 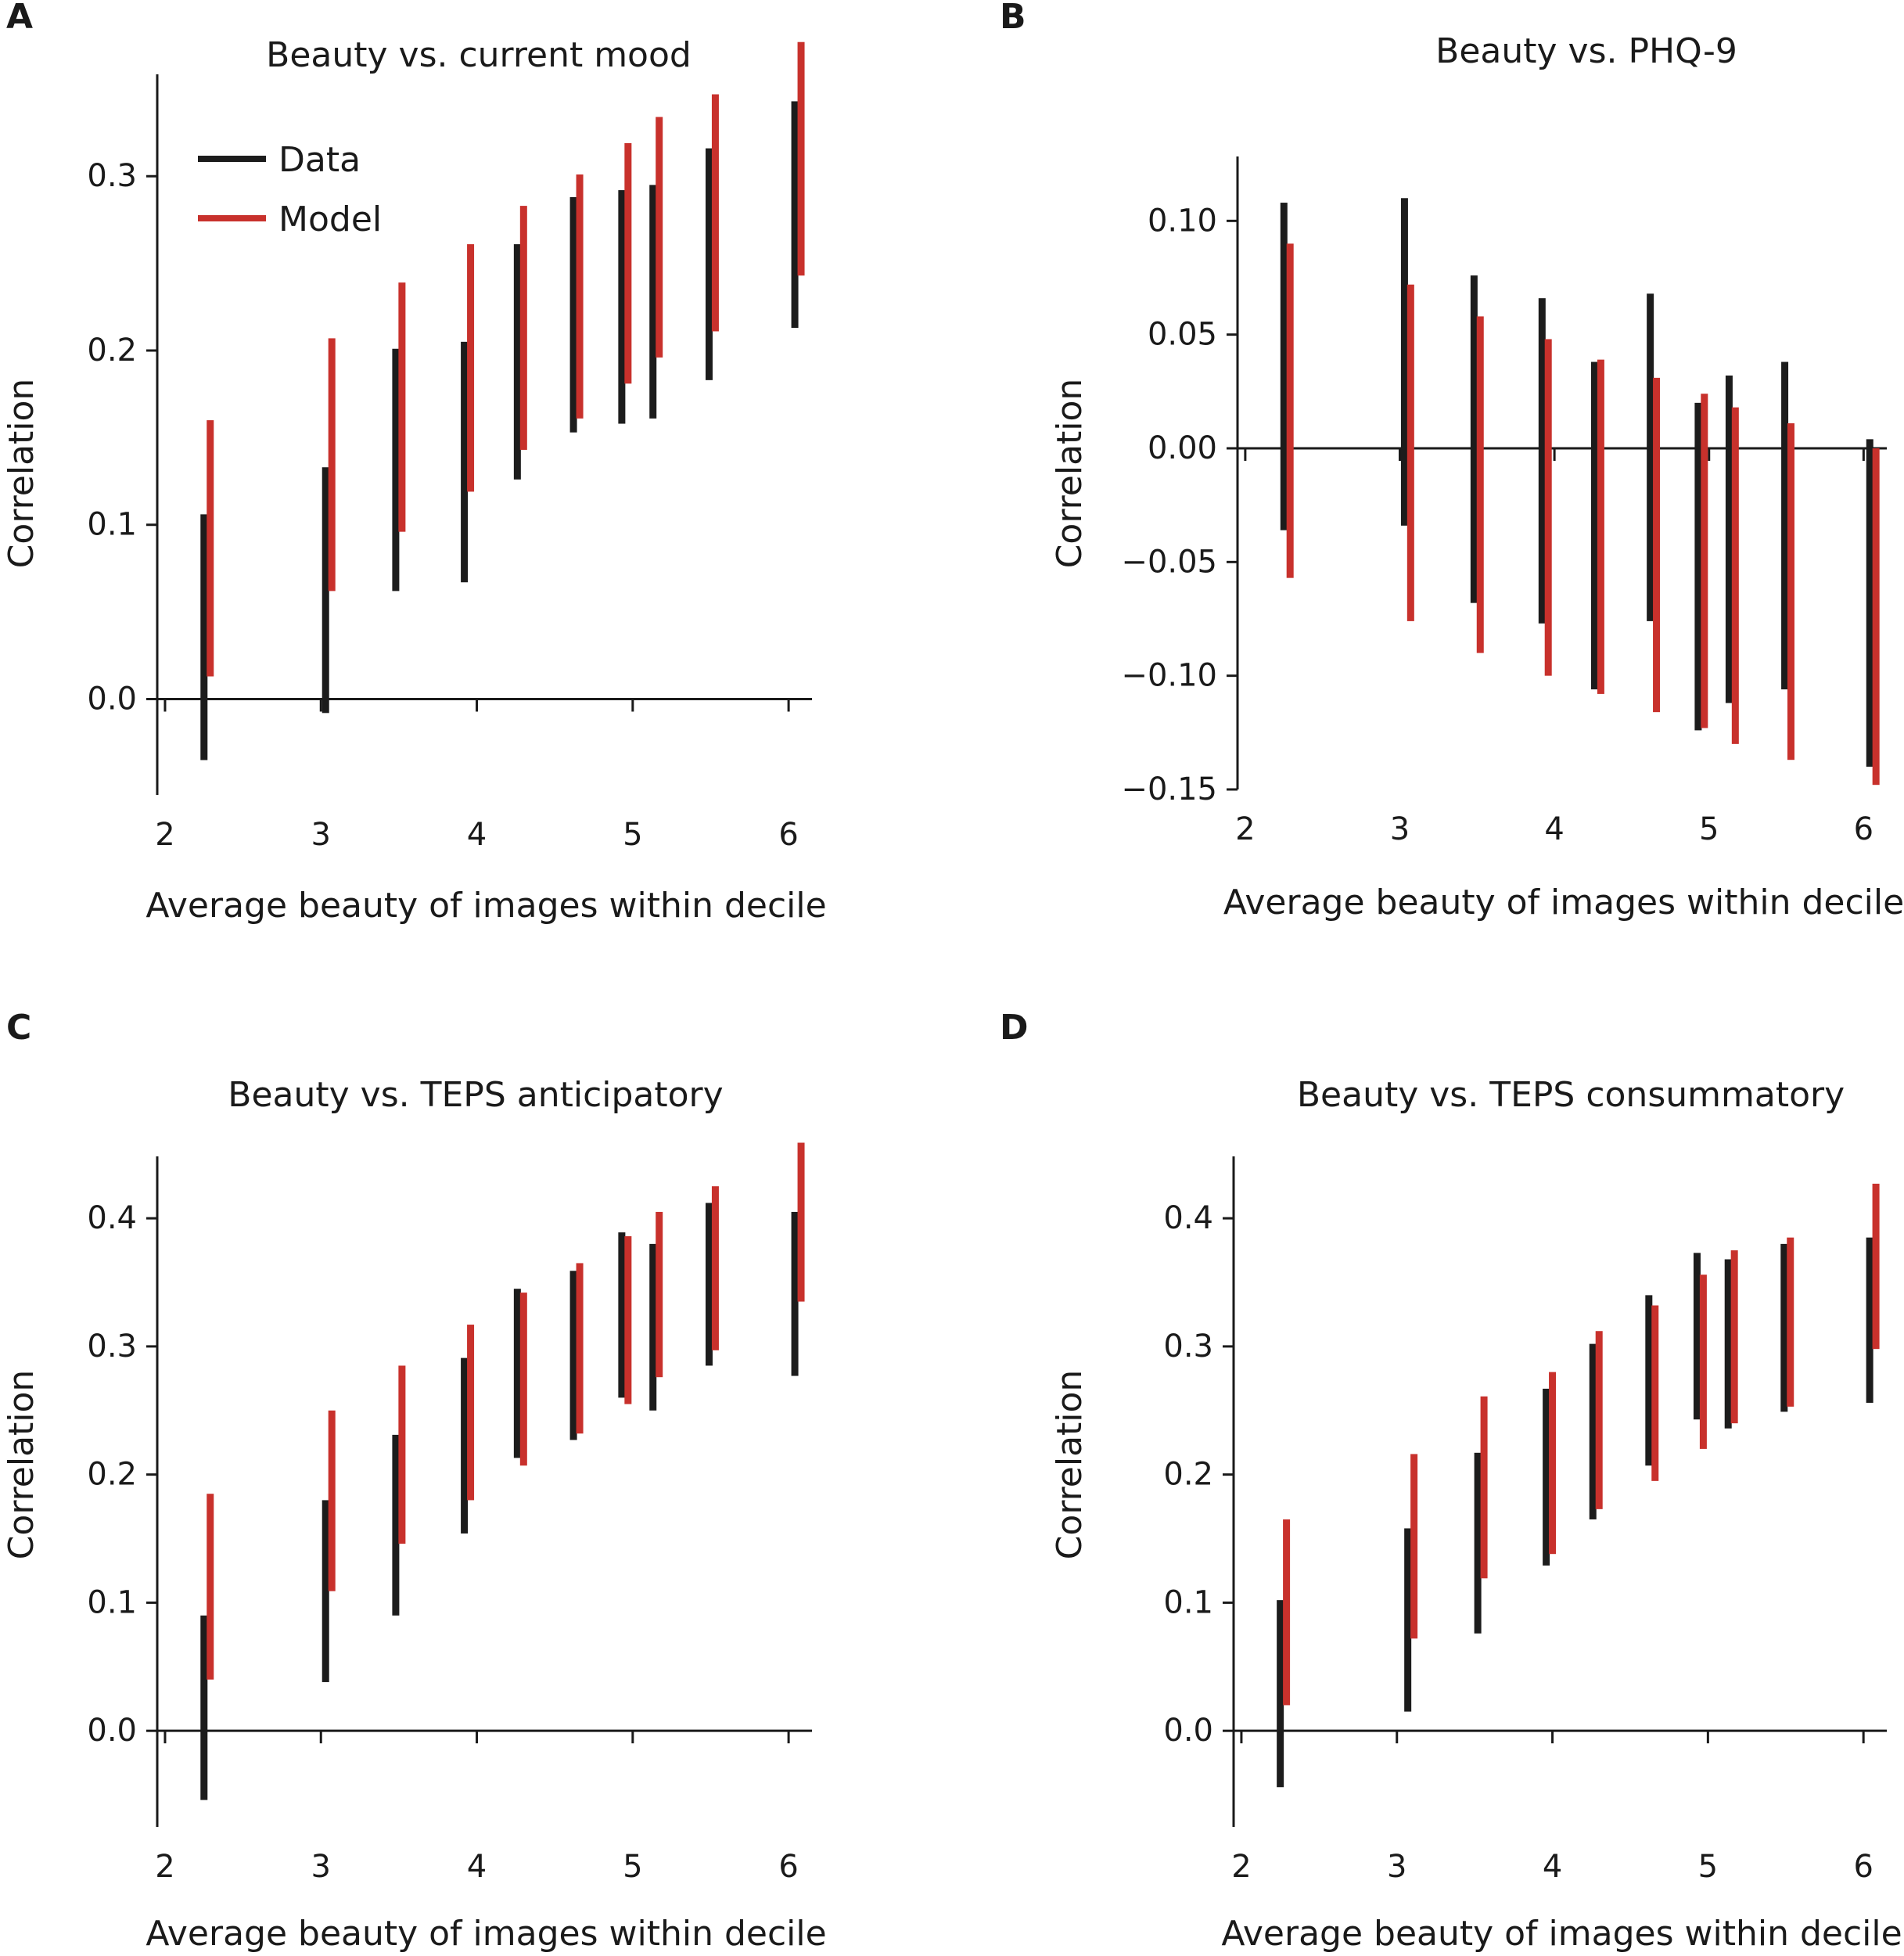 What do you see at coordinates (1014, 1028) in the screenshot?
I see `panel-letter: D` at bounding box center [1014, 1028].